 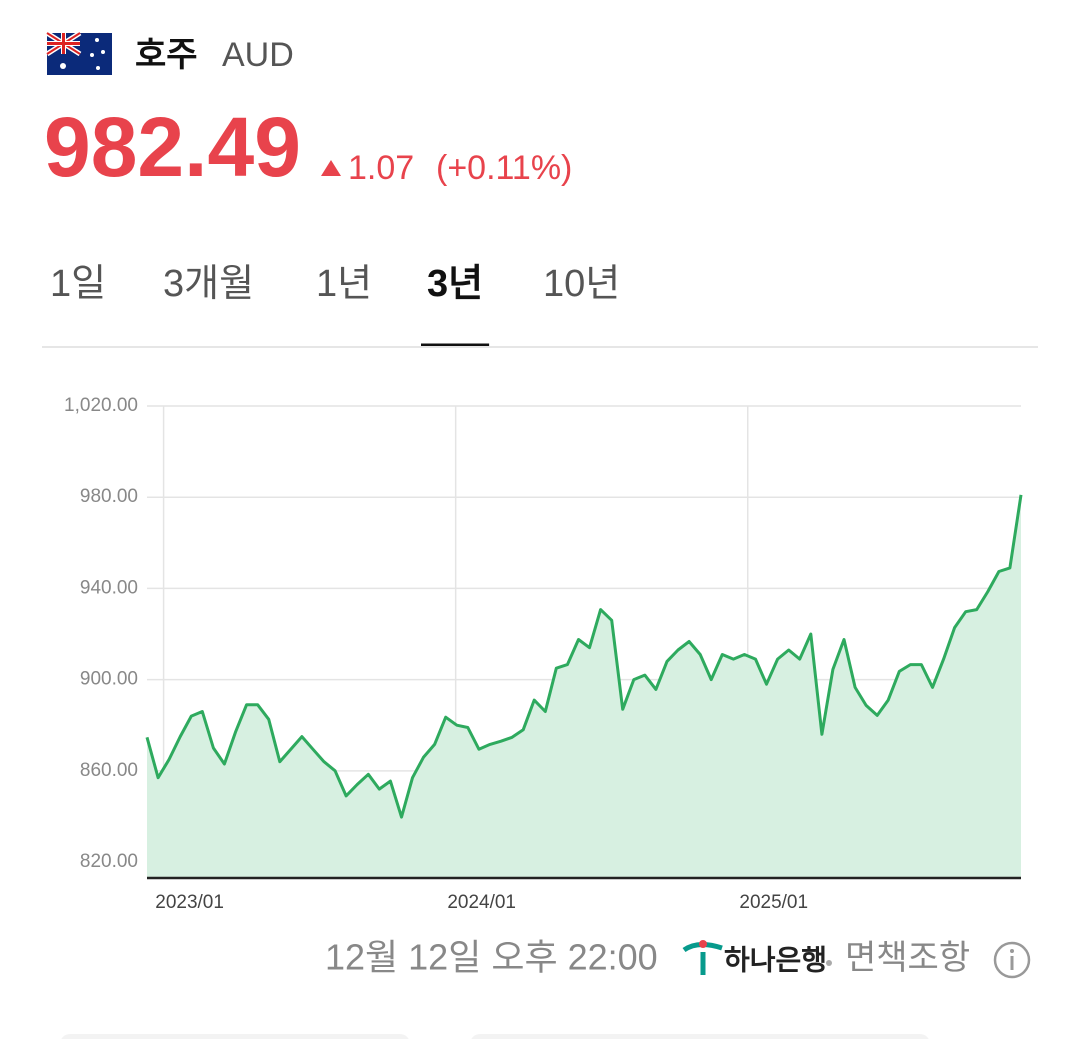 What do you see at coordinates (172, 147) in the screenshot?
I see `price: 982.49` at bounding box center [172, 147].